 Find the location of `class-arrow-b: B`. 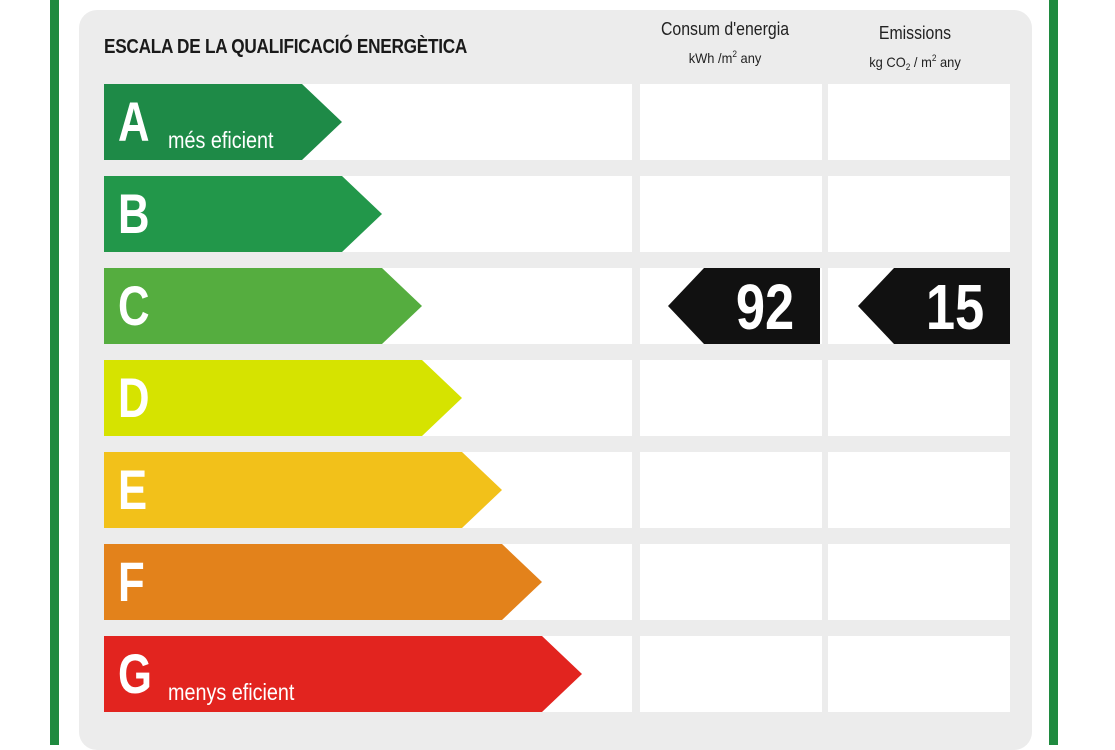

class-arrow-b: B is located at coordinates (243, 214).